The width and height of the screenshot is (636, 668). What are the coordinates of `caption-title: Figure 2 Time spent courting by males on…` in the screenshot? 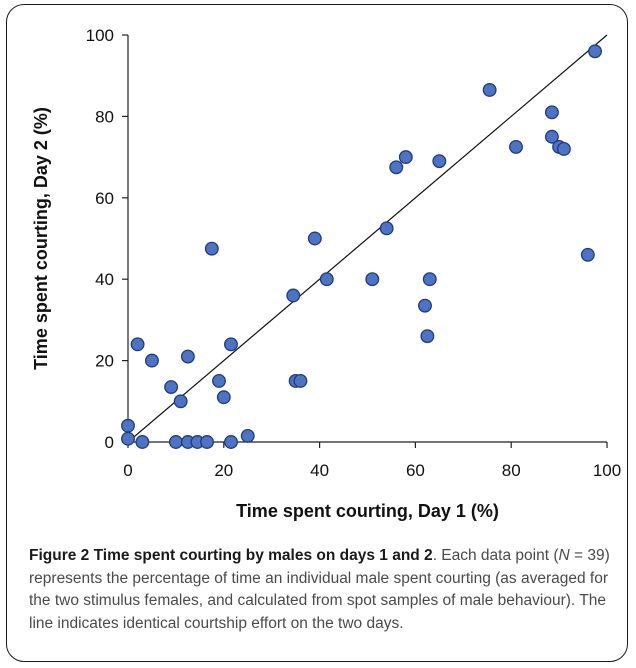 It's located at (231, 555).